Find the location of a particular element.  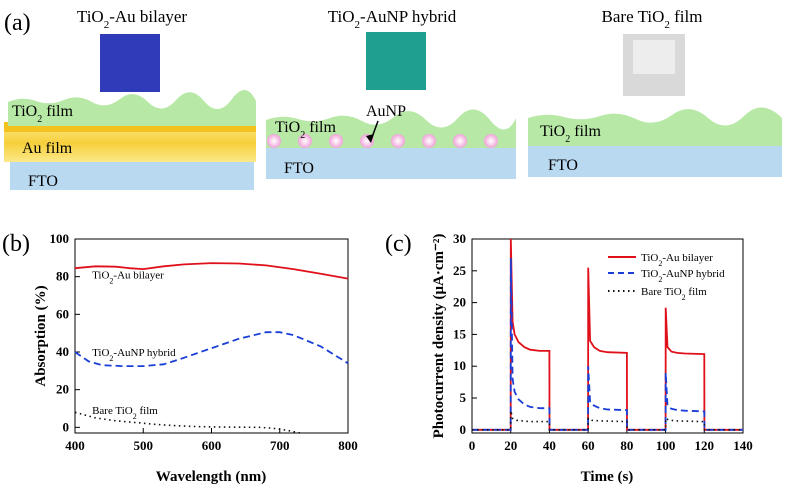

sample-hybrid-title: TiO2-AuNP hybrid is located at coordinates (392, 19).